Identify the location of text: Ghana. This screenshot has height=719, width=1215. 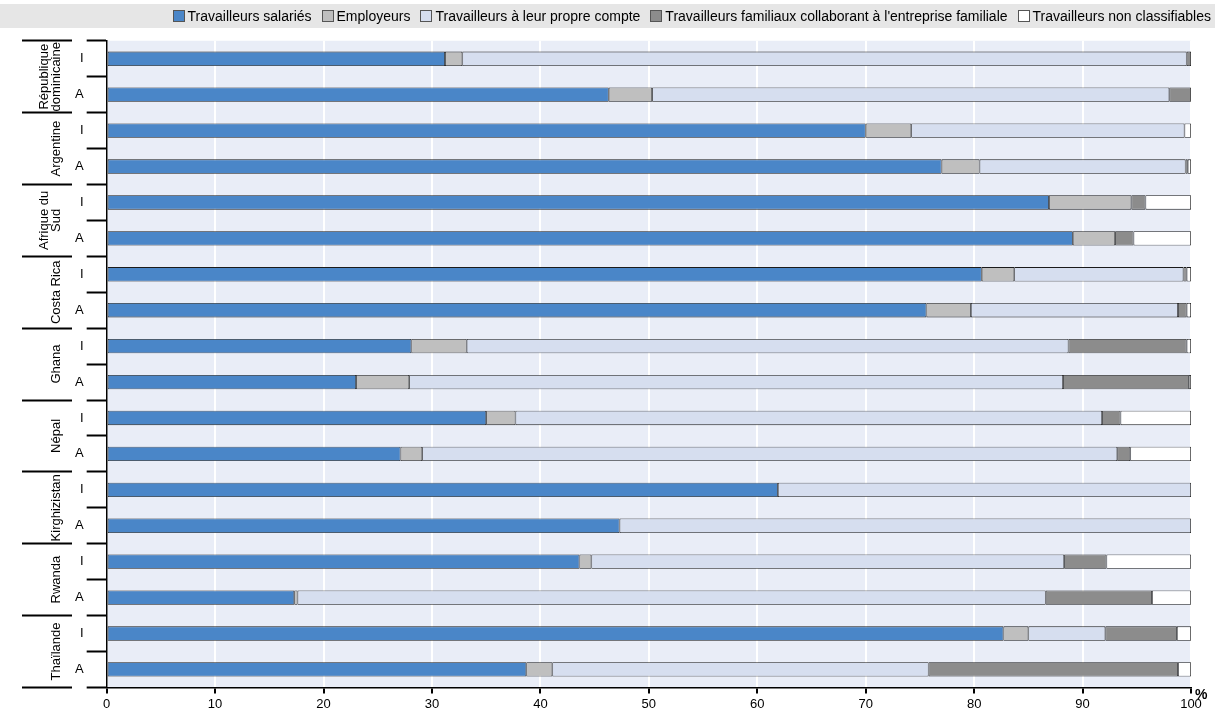
(56, 363).